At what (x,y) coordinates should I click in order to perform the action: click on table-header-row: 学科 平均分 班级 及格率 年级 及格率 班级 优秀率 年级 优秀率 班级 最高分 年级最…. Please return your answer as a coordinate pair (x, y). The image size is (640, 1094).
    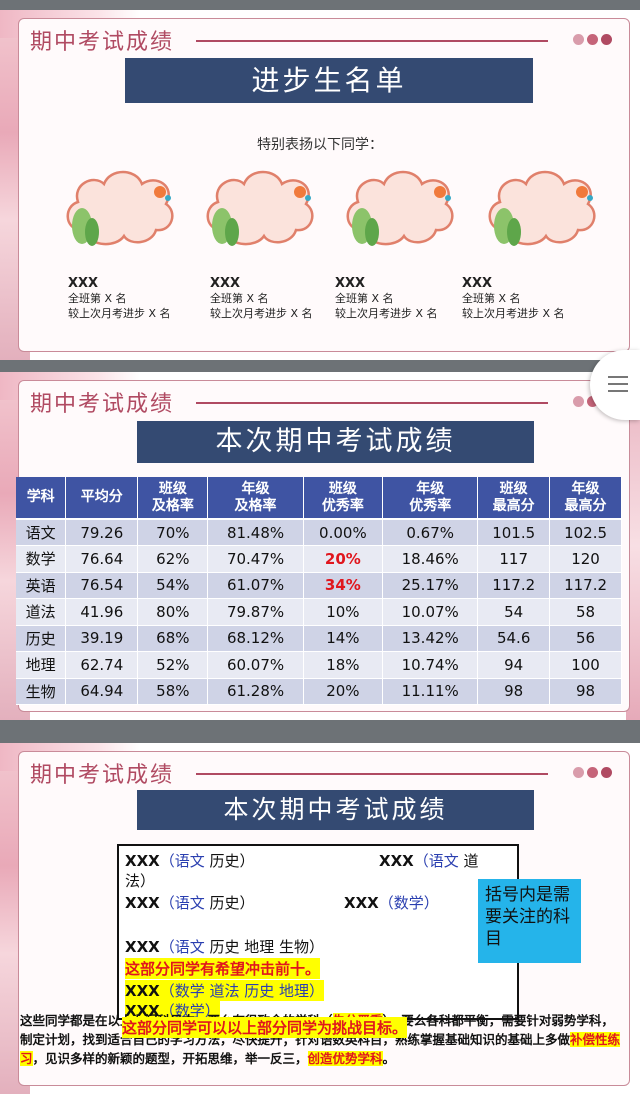
    Looking at the image, I should click on (319, 498).